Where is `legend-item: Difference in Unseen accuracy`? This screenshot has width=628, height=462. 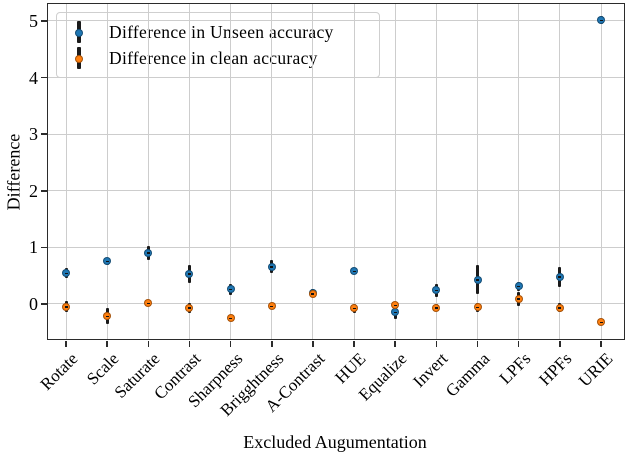
legend-item: Difference in Unseen accuracy is located at coordinates (220, 32).